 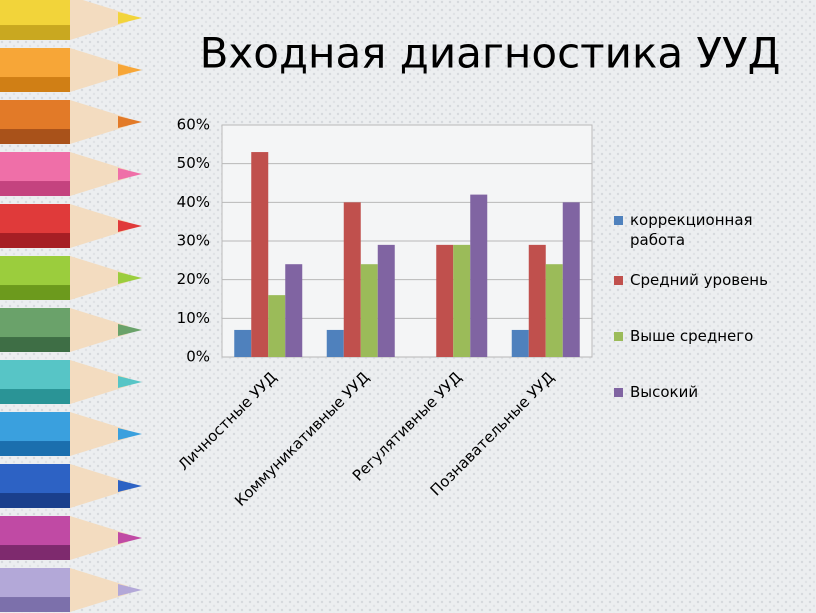 I want to click on legend-item: Средний уровень, so click(x=703, y=280).